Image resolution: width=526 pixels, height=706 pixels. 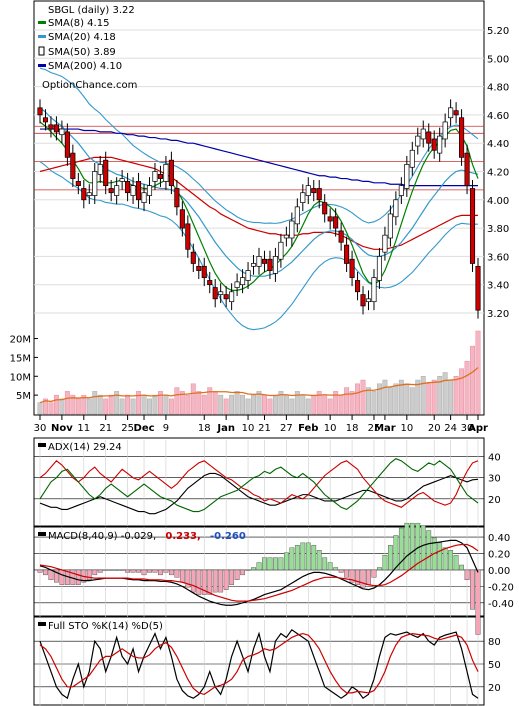 I want to click on legend-sma20: SMA(20) 4.18, so click(x=82, y=37).